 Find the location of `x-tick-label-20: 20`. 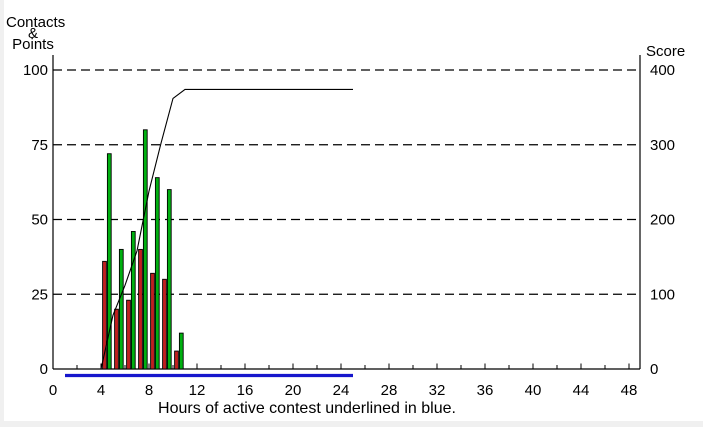

x-tick-label-20: 20 is located at coordinates (293, 390).